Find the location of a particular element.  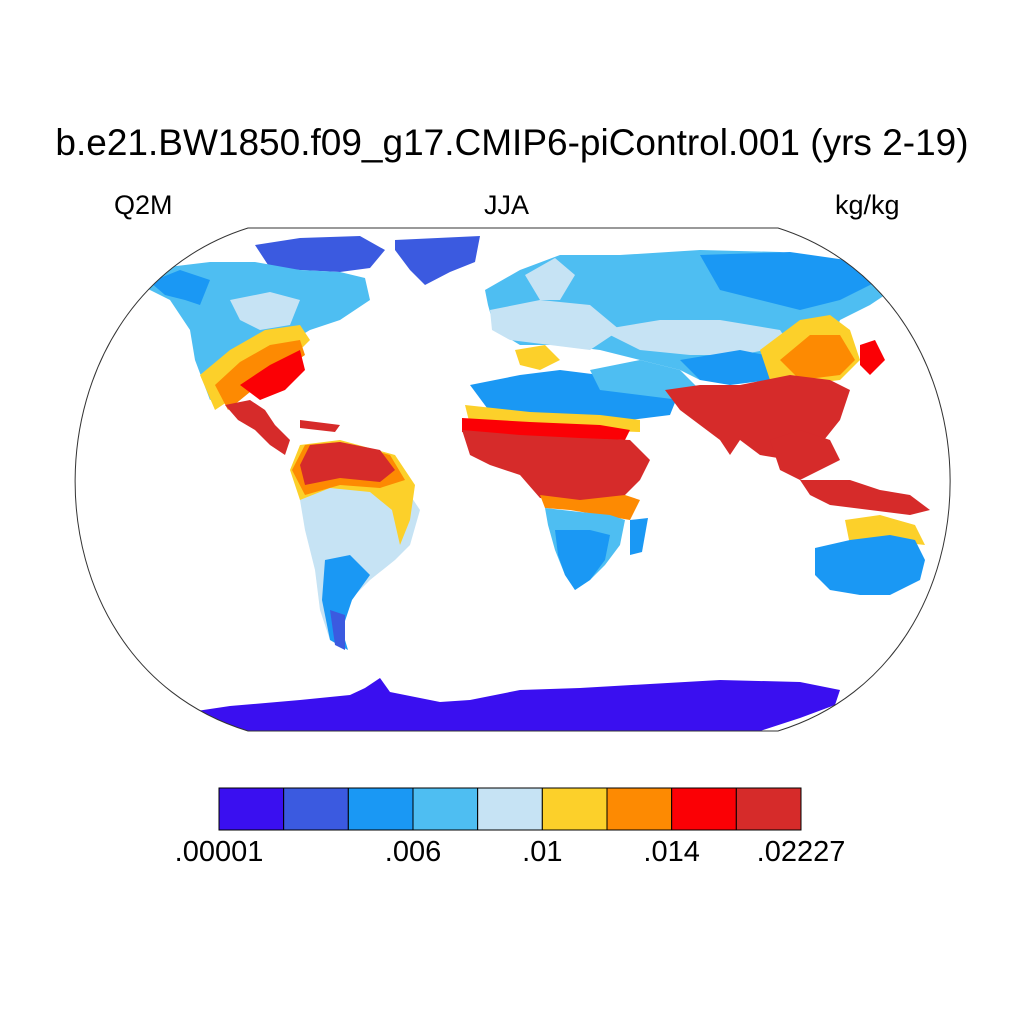

africa-warm-band is located at coordinates (590, 507).